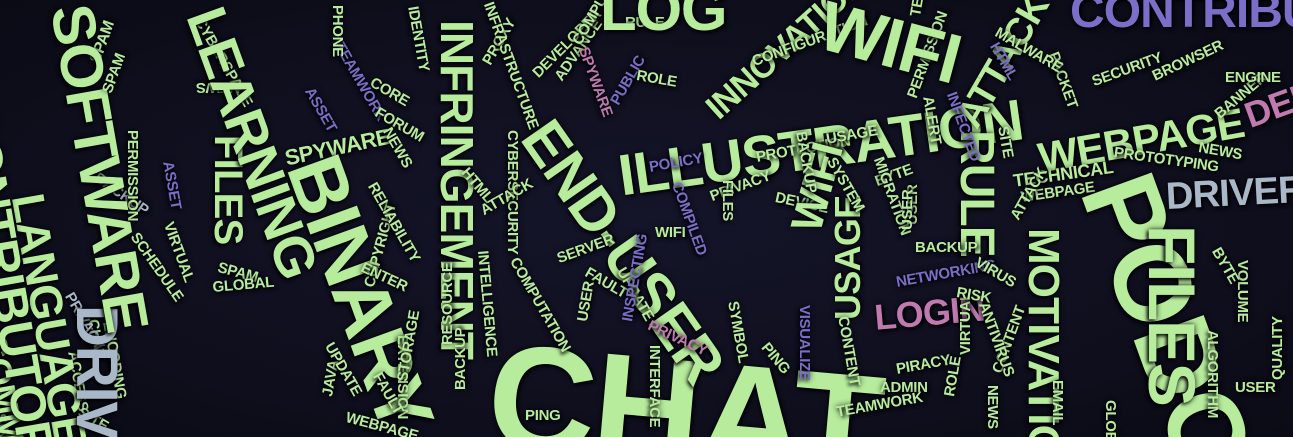  What do you see at coordinates (995, 273) in the screenshot?
I see `word: VIRUS` at bounding box center [995, 273].